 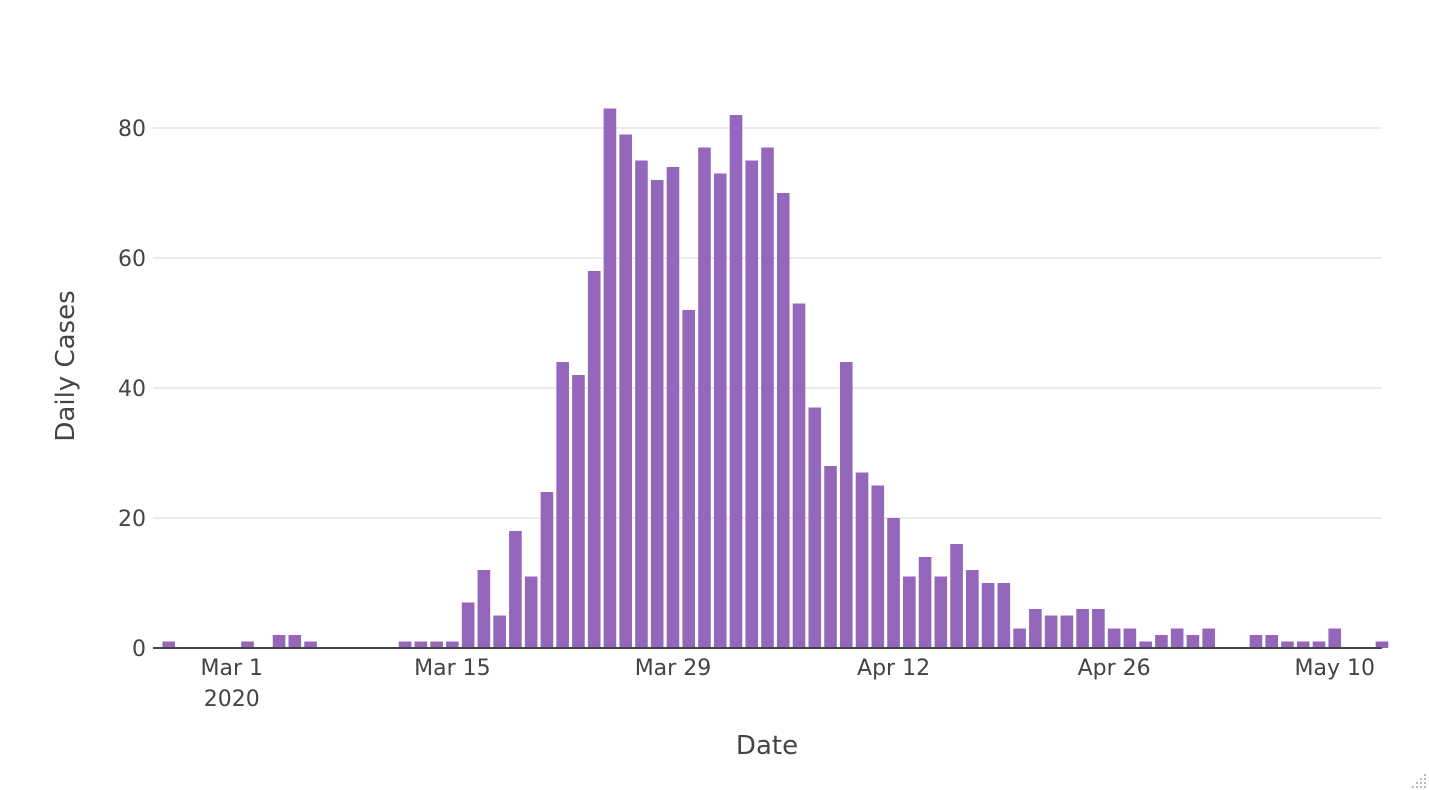 I want to click on x-tick-label: May 10, so click(x=1334, y=668).